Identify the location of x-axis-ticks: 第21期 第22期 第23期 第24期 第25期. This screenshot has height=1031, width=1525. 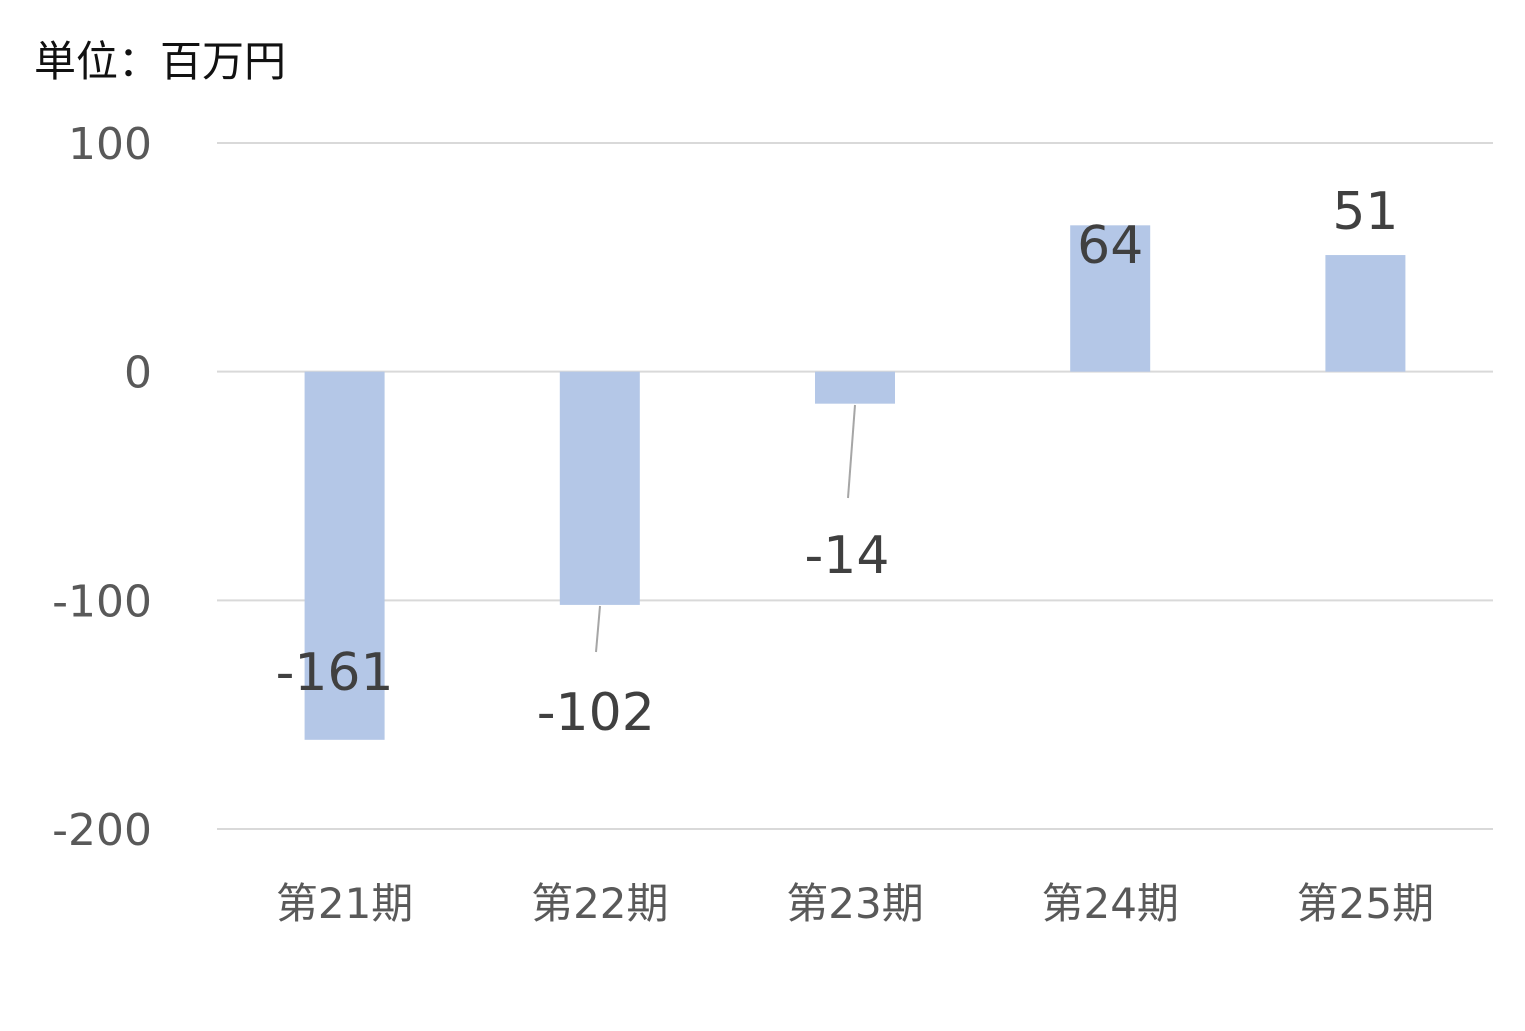
(855, 903).